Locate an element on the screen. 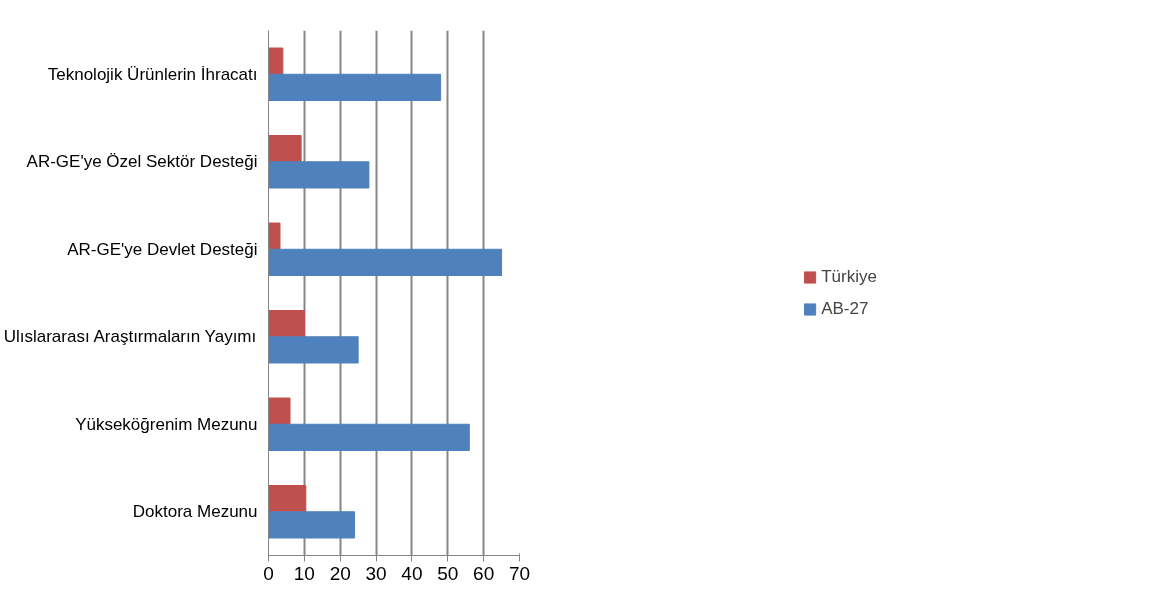  x-tick-label: 30 is located at coordinates (376, 573).